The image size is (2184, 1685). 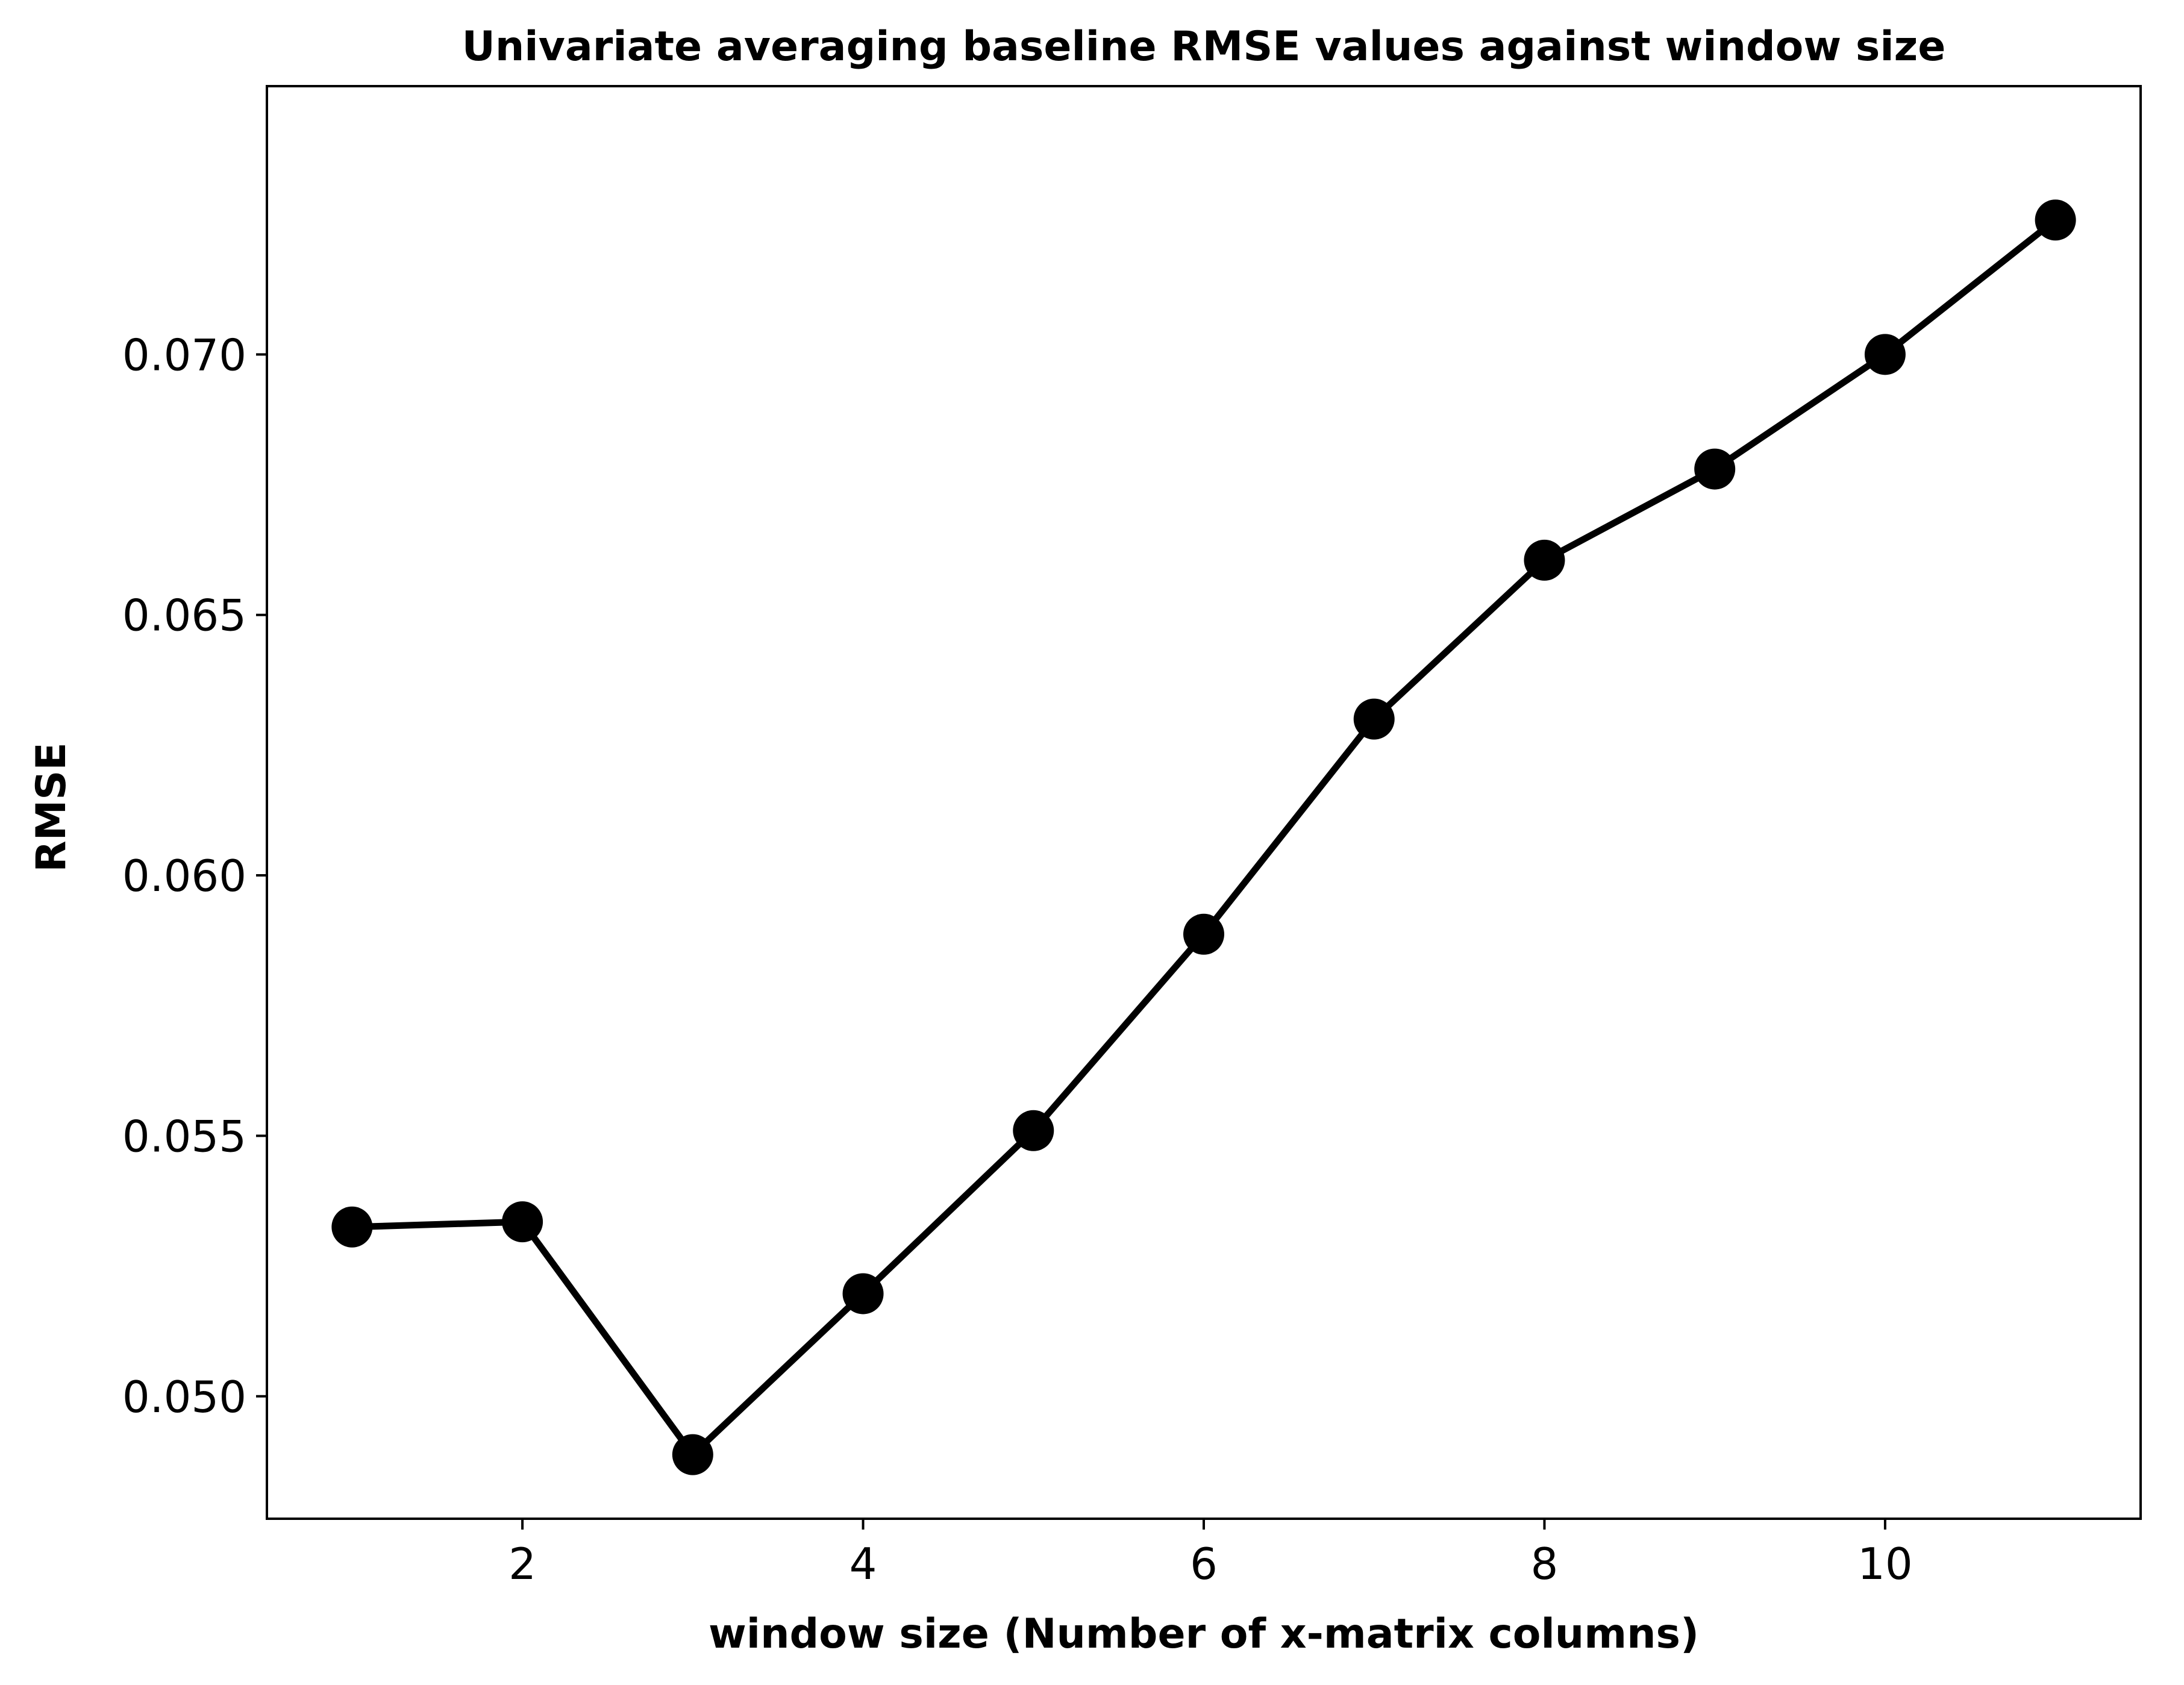 I want to click on x-tick-label: 4, so click(x=863, y=1564).